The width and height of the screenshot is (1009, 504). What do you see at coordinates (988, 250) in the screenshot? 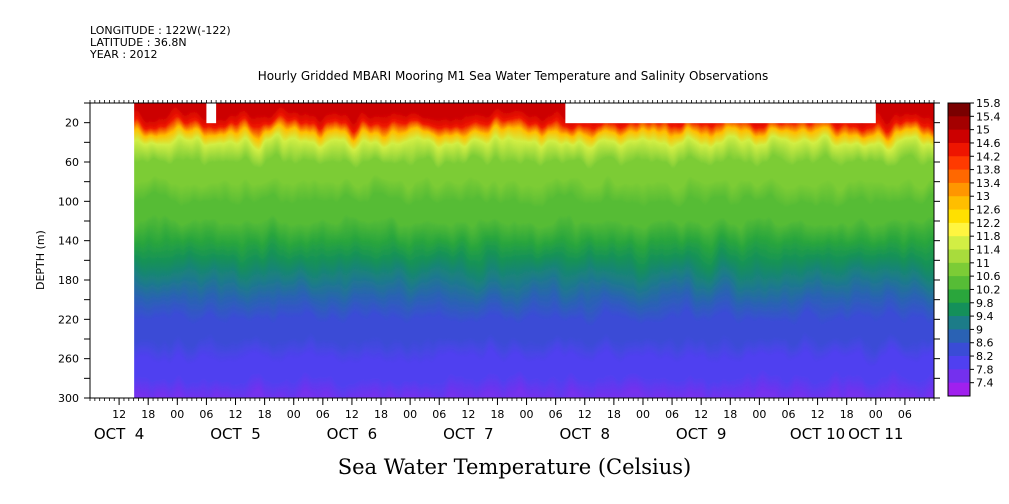
I see `colorbar-label: 11.4` at bounding box center [988, 250].